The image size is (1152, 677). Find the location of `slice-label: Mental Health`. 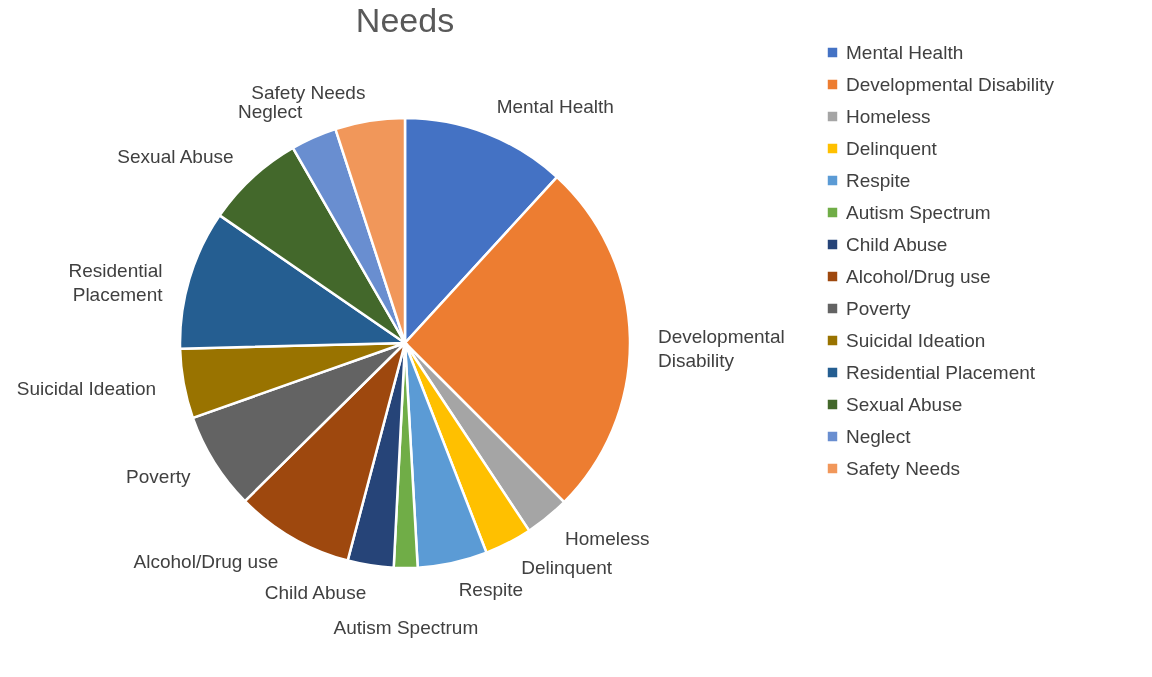

slice-label: Mental Health is located at coordinates (555, 107).